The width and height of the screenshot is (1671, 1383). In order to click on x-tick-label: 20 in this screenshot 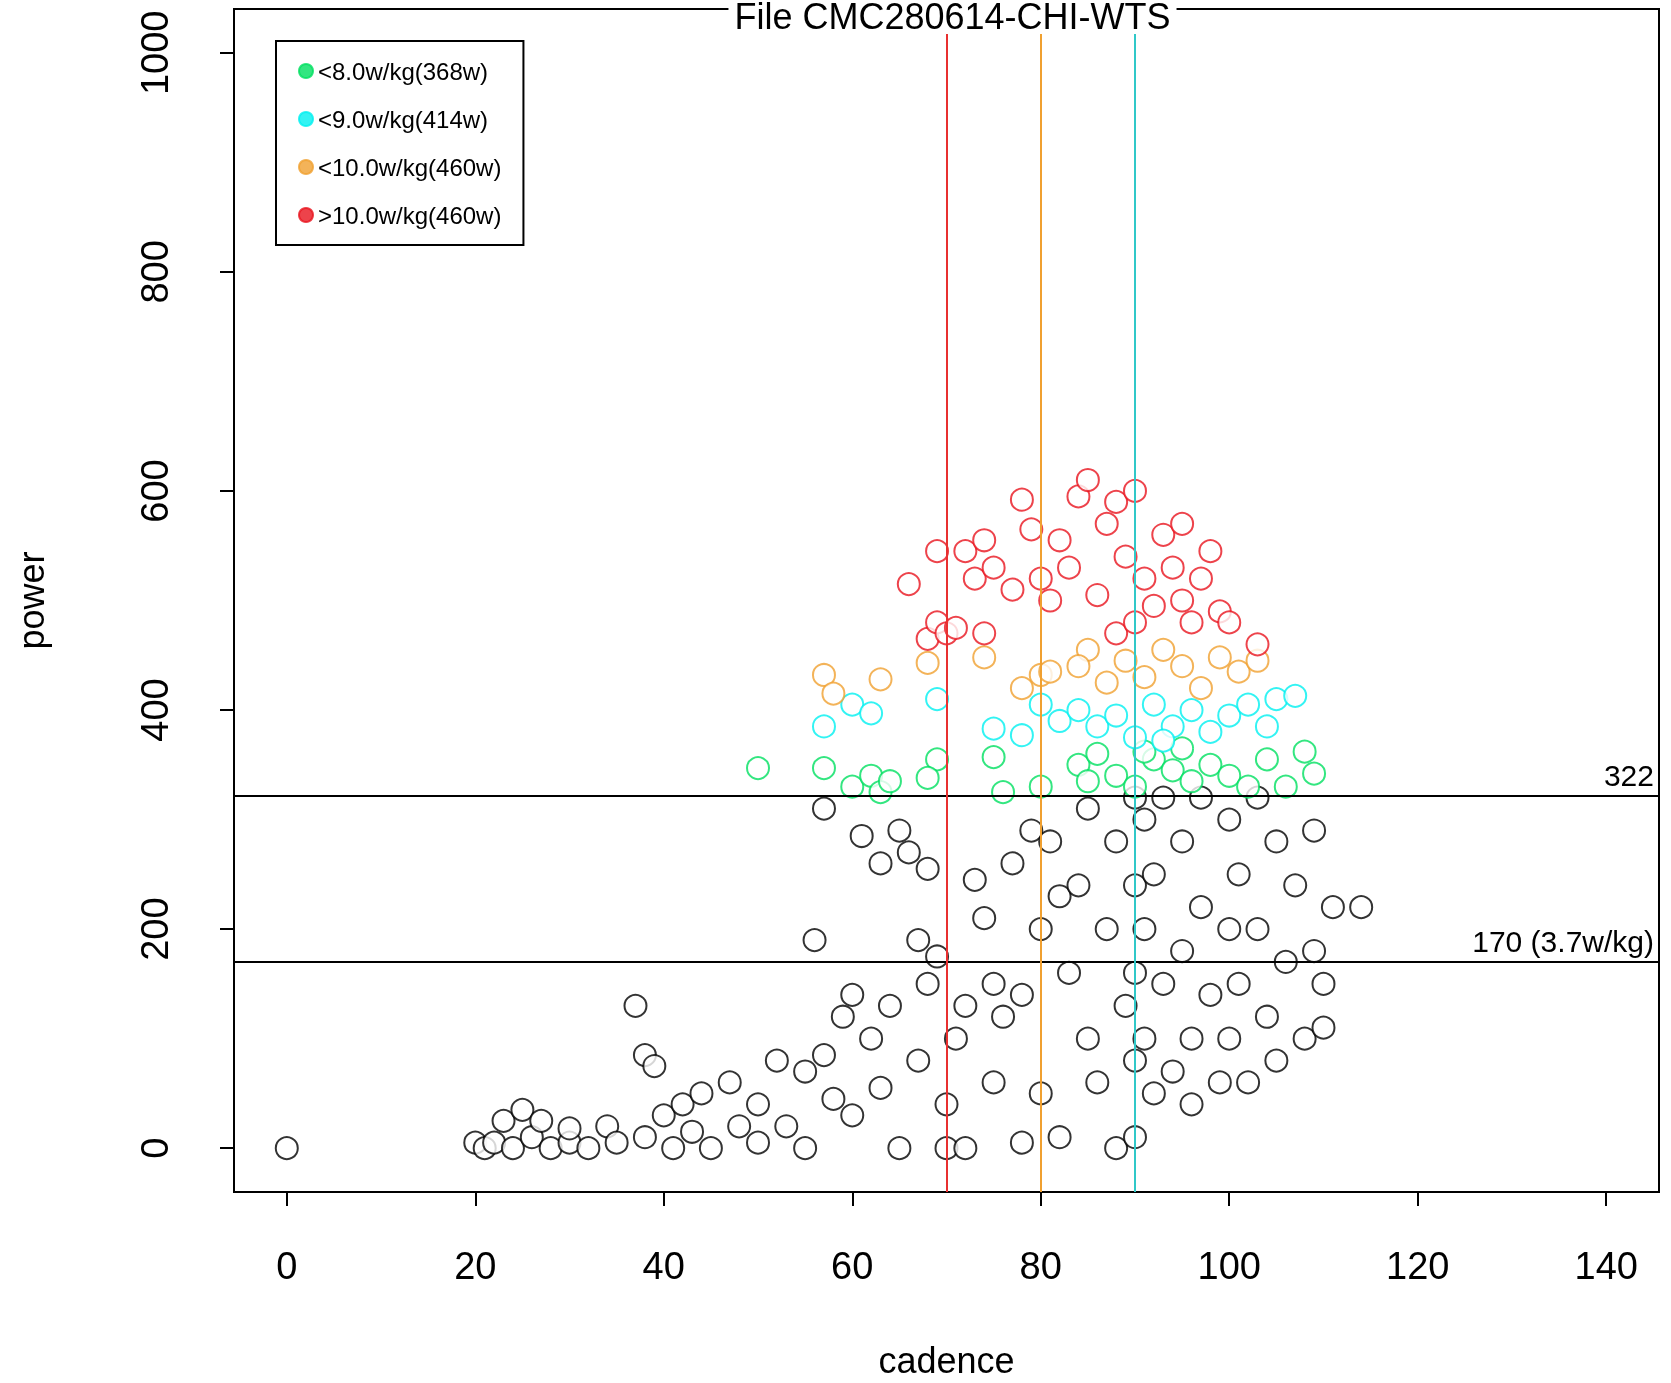, I will do `click(475, 1266)`.